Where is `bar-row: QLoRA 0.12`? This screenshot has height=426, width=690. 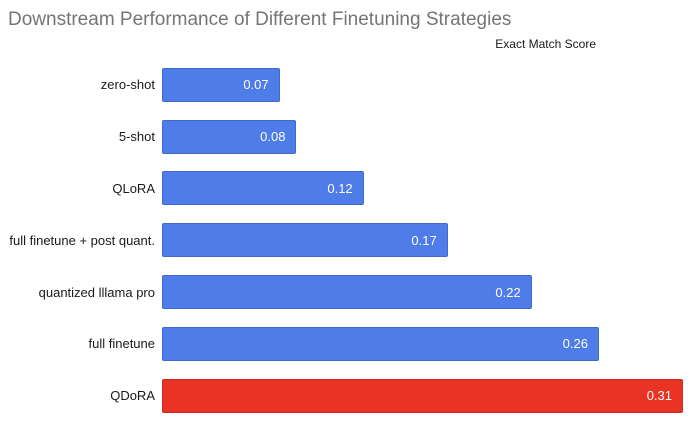
bar-row: QLoRA 0.12 is located at coordinates (345, 189).